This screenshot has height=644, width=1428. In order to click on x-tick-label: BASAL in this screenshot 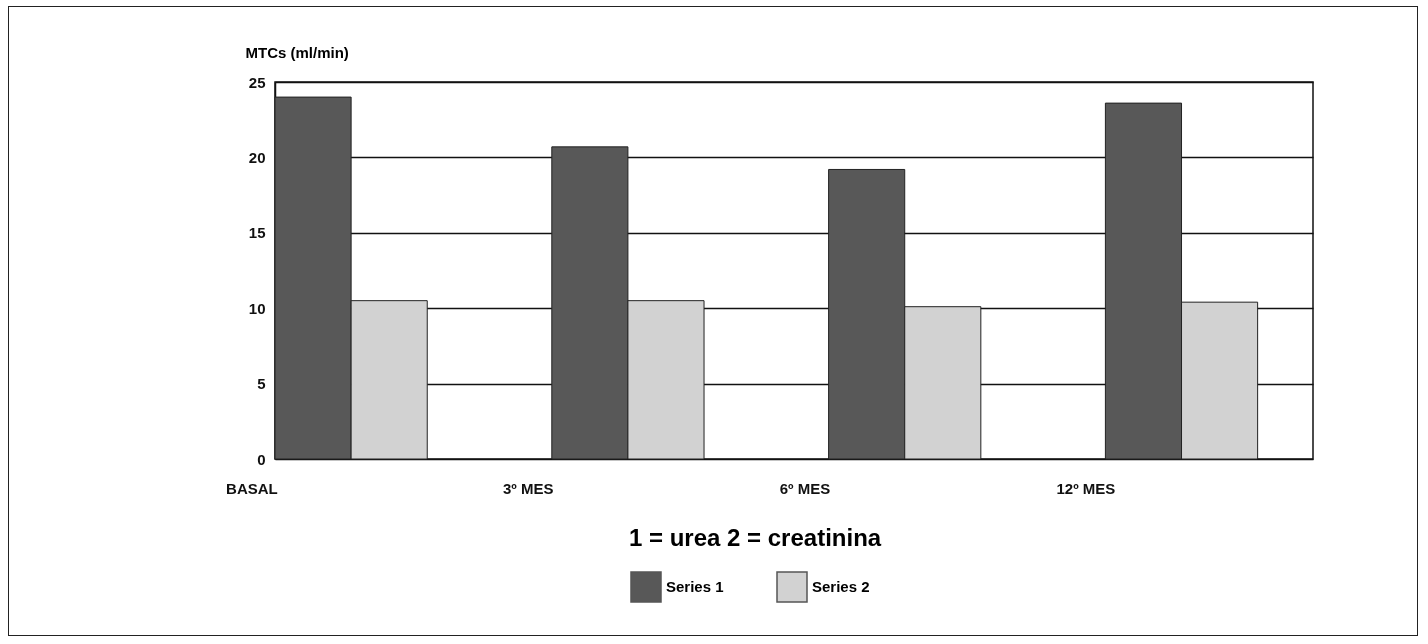, I will do `click(252, 488)`.